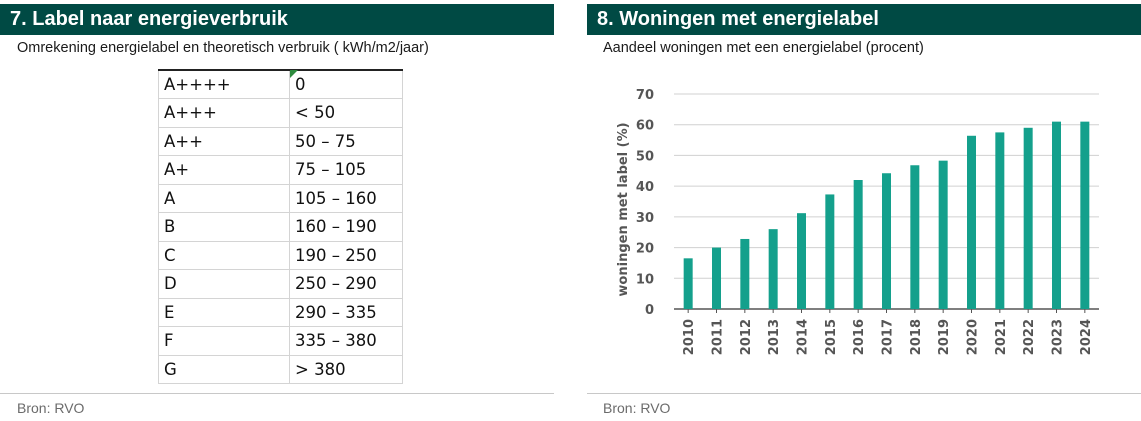  I want to click on label-cell: C, so click(224, 255).